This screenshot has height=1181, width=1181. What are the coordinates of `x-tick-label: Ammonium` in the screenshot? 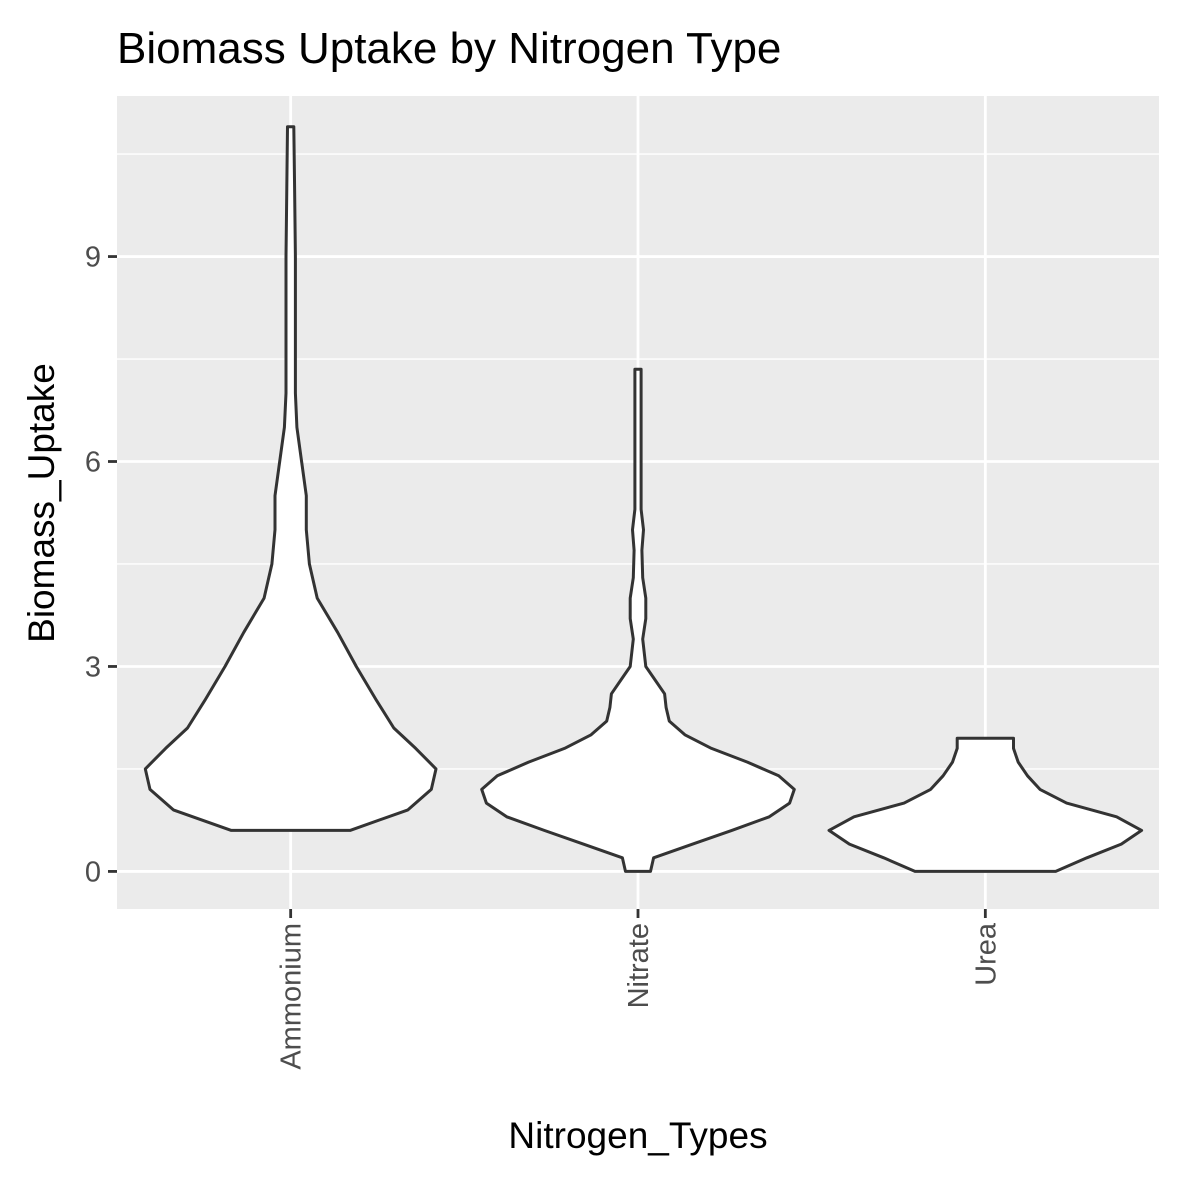 It's located at (292, 996).